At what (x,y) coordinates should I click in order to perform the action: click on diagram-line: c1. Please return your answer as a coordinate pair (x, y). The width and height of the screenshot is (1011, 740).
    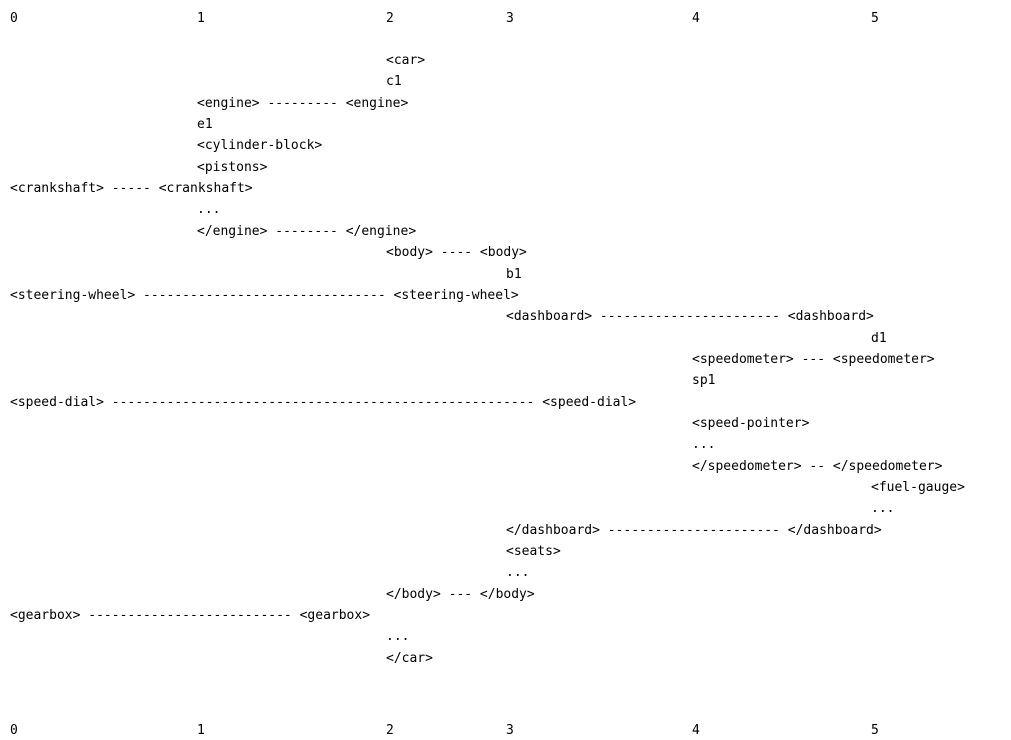
    Looking at the image, I should click on (394, 81).